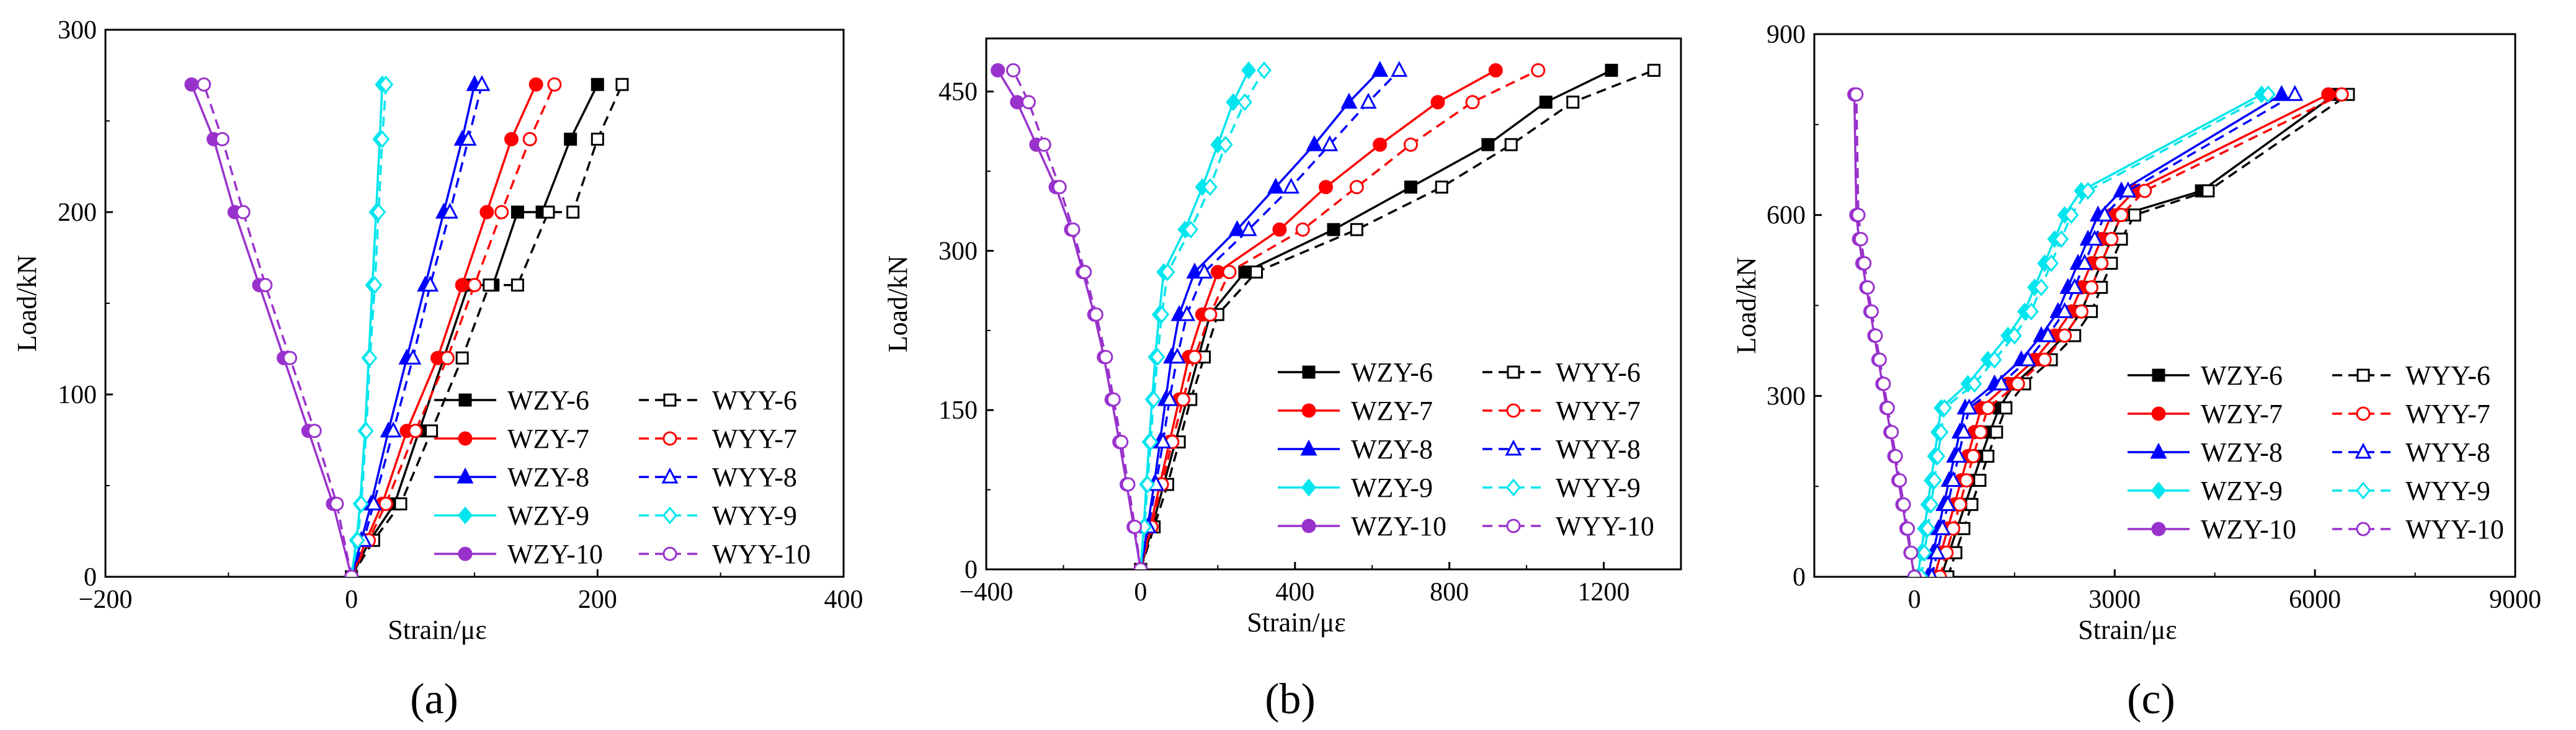 The height and width of the screenshot is (730, 2576). What do you see at coordinates (1356, 372) in the screenshot?
I see `legend-entry-wzy-6: WZY-6` at bounding box center [1356, 372].